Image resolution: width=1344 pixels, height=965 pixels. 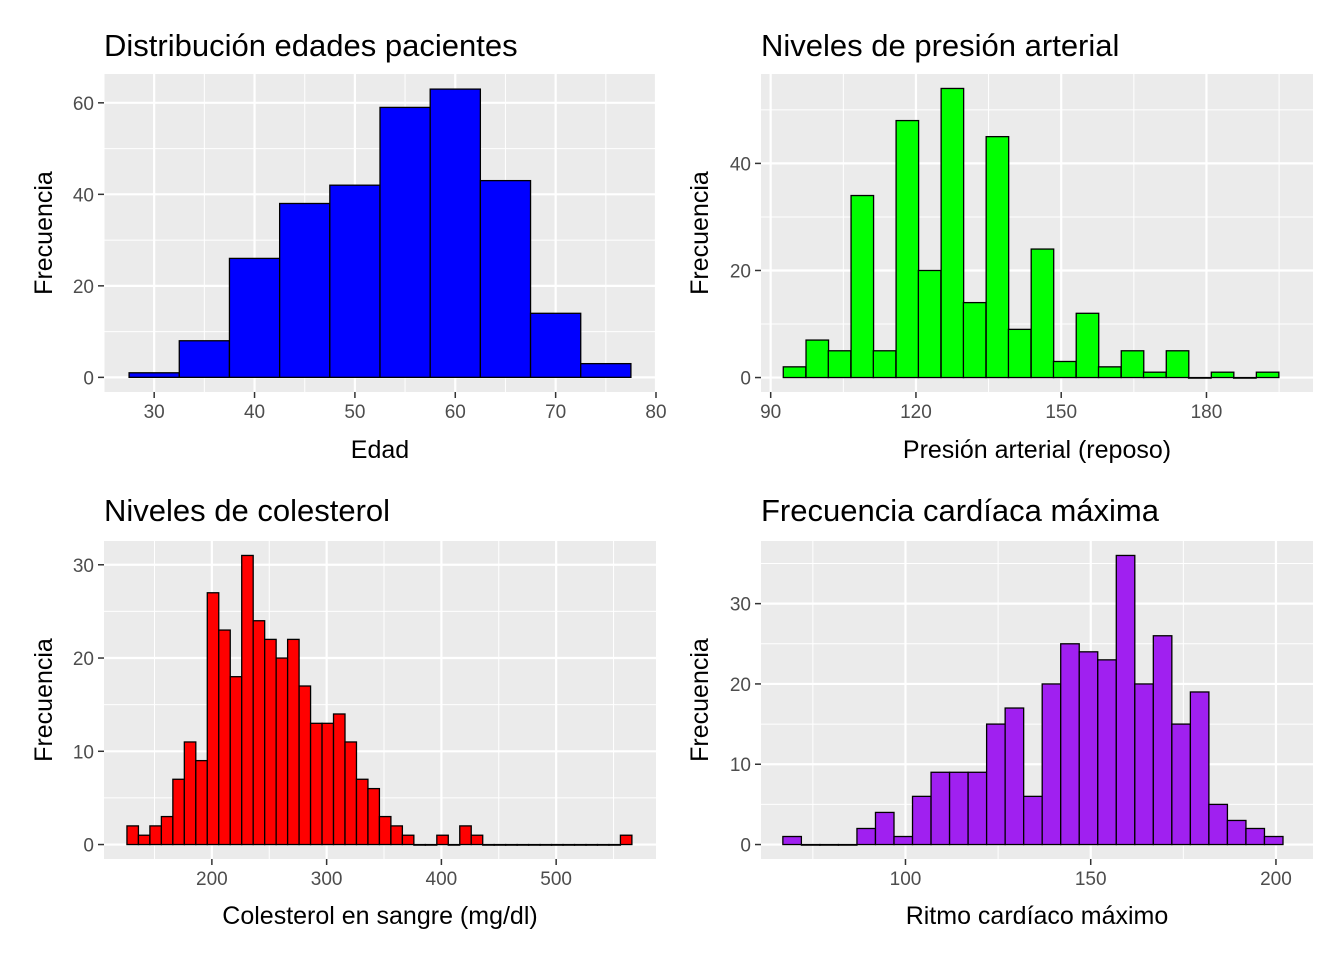 I want to click on x-tick-label: 60, so click(x=455, y=412).